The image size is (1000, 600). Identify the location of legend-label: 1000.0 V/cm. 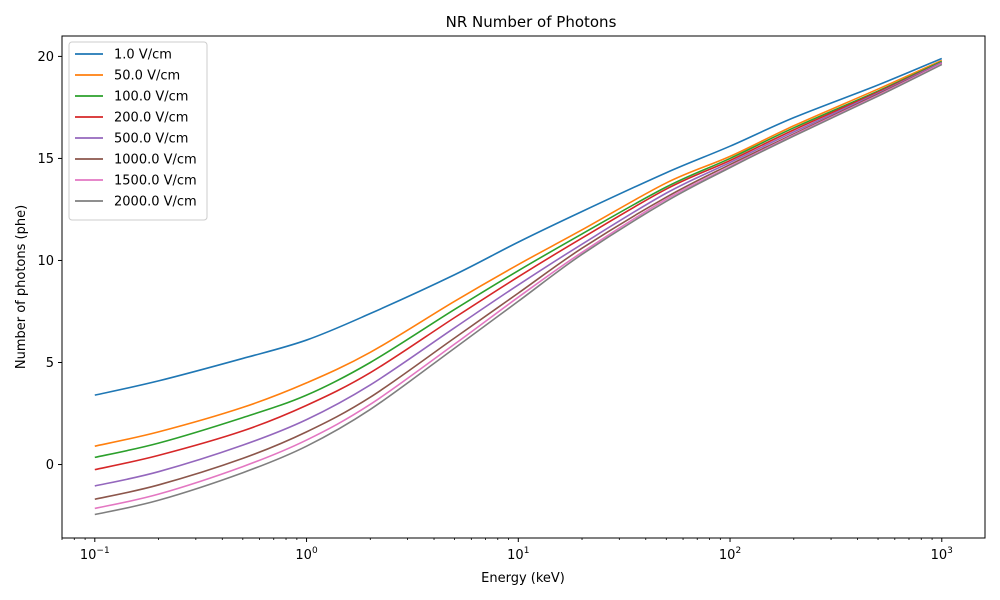
(155, 160).